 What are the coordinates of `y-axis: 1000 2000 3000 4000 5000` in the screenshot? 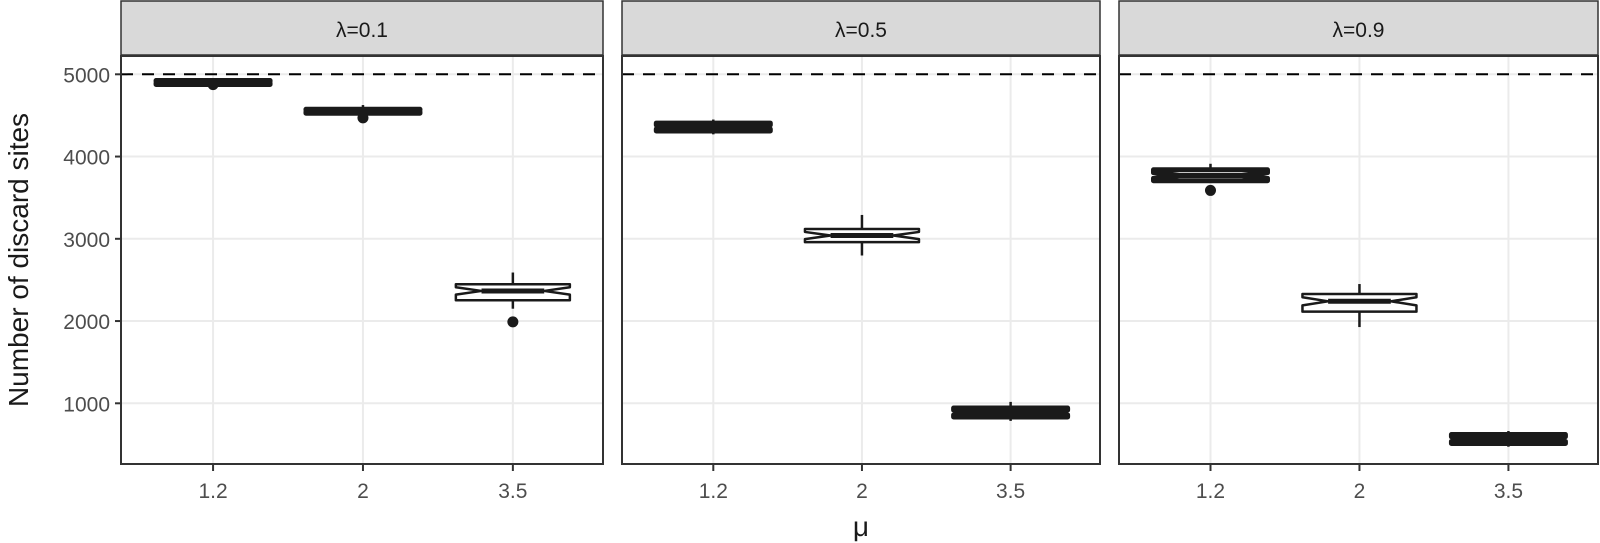 It's located at (92, 240).